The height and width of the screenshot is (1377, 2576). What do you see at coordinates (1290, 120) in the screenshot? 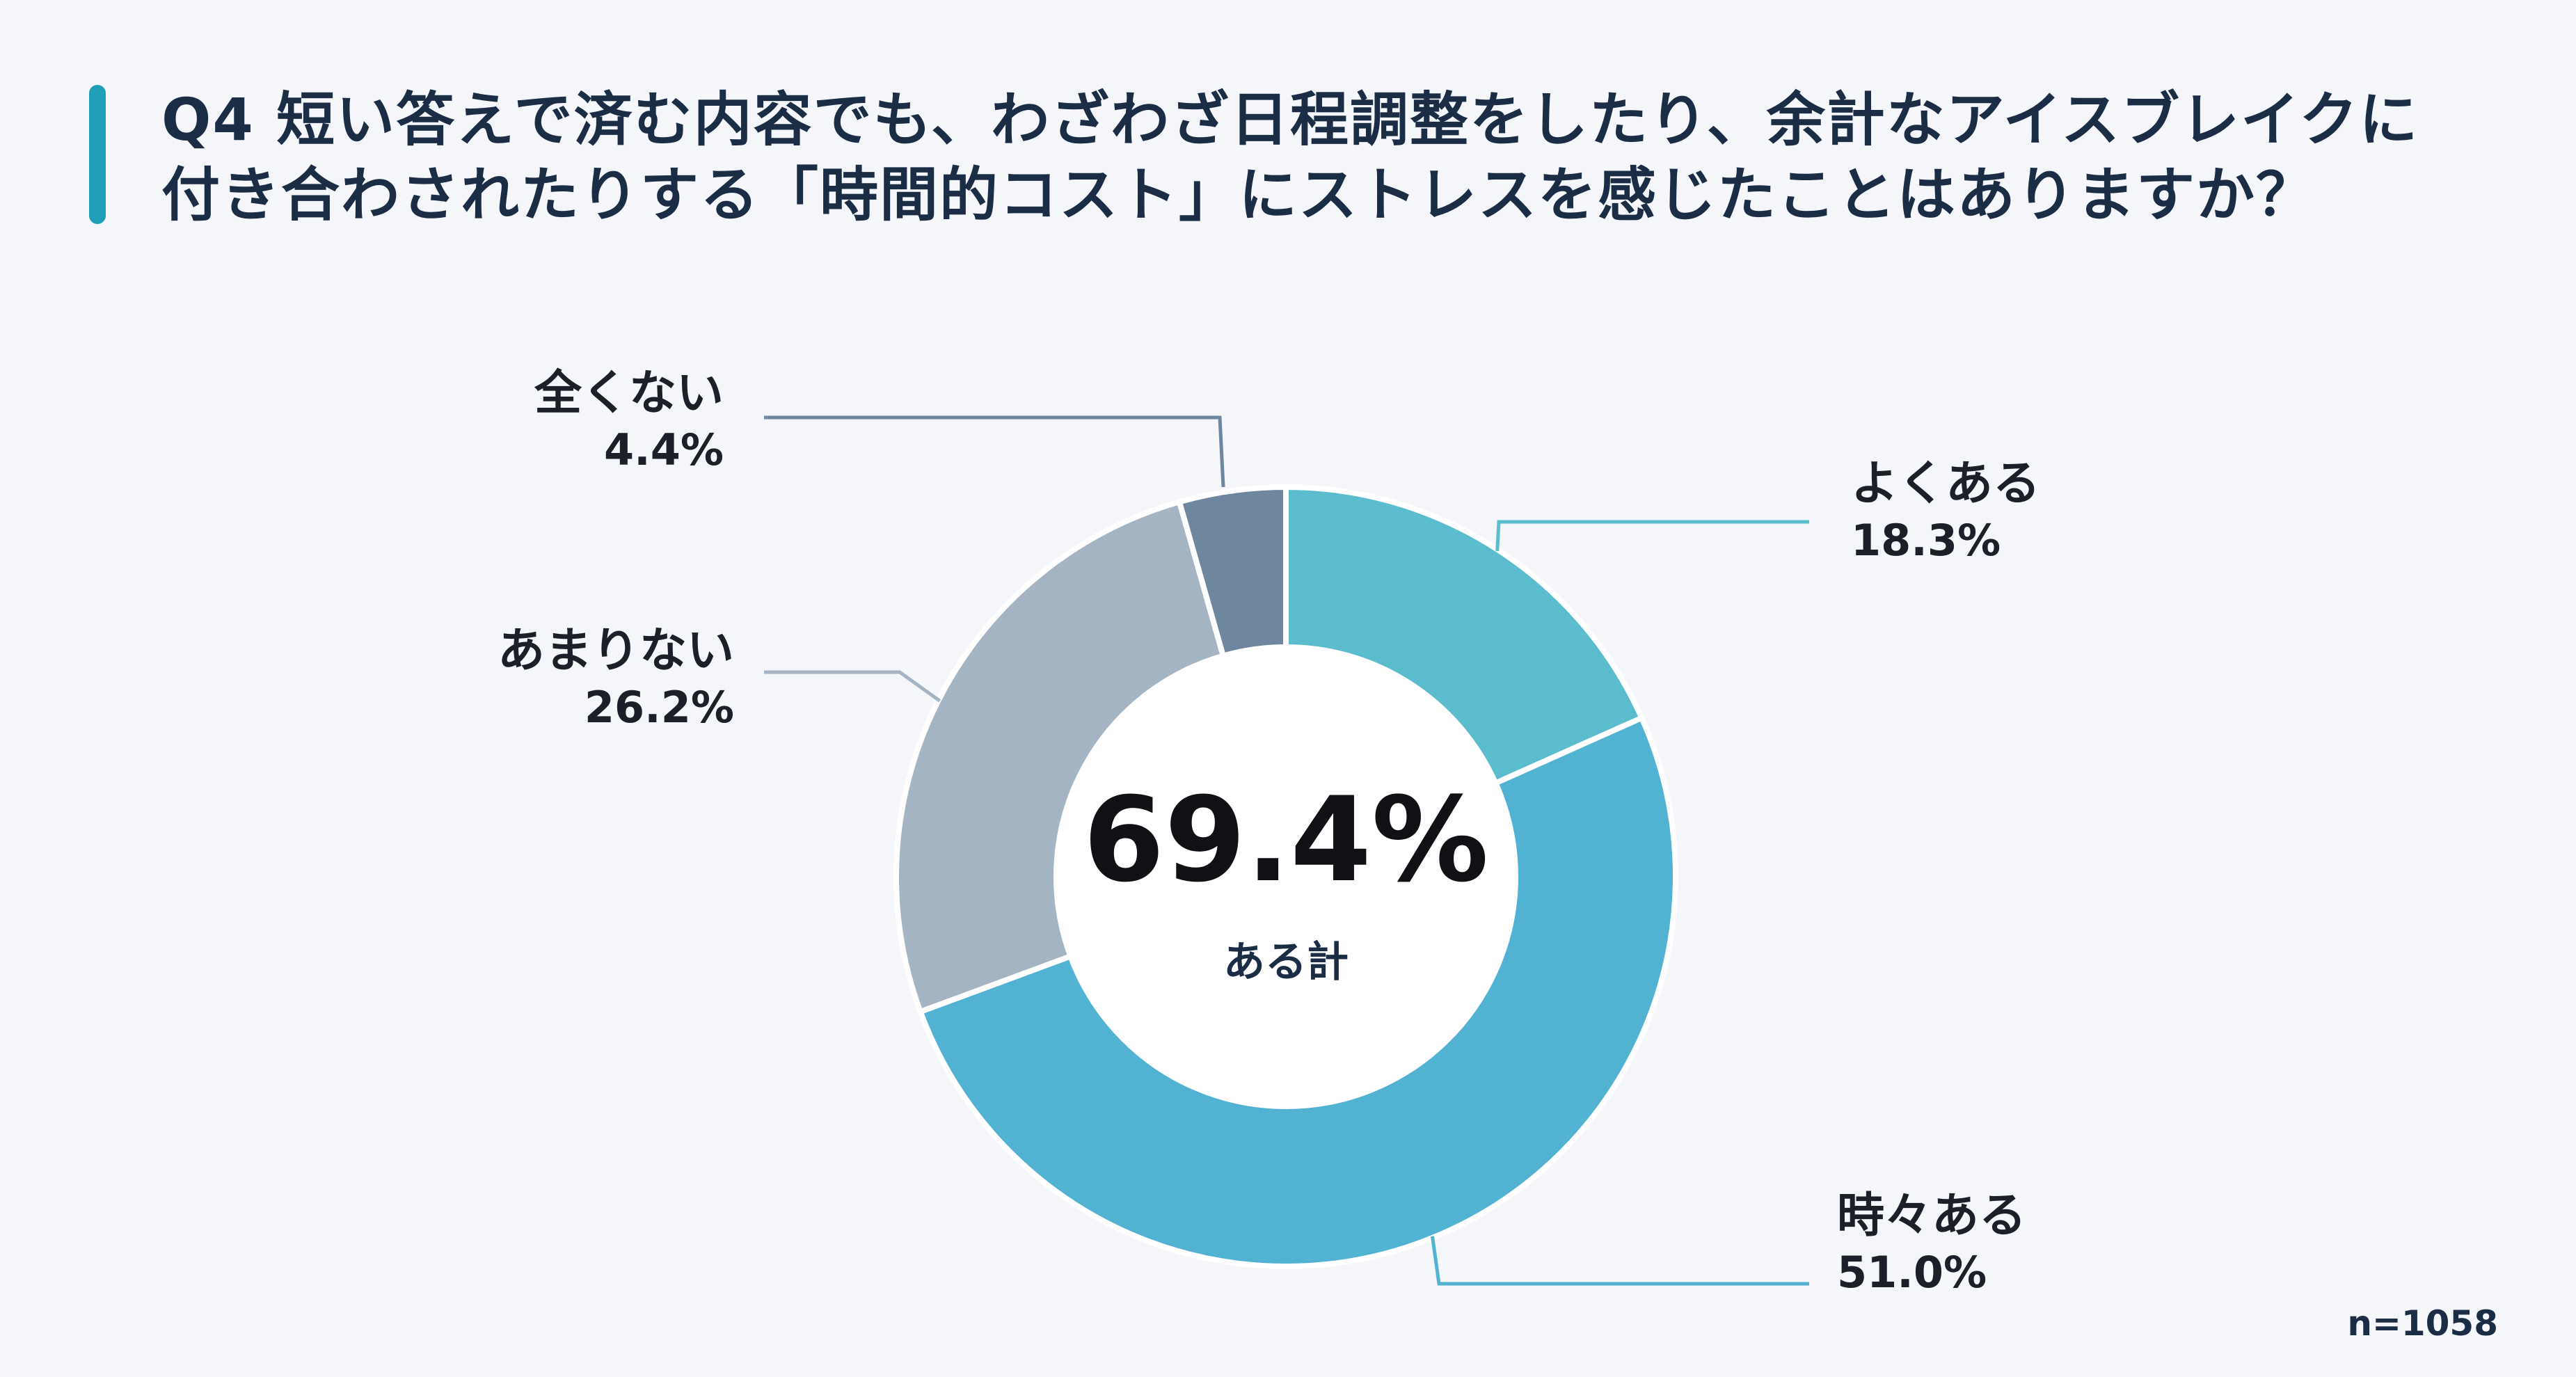
I see `question-title-line-1: Q4 短い答えで済む内容でも、わざわざ日程調整をしたり、余計なアイスブレイクに` at bounding box center [1290, 120].